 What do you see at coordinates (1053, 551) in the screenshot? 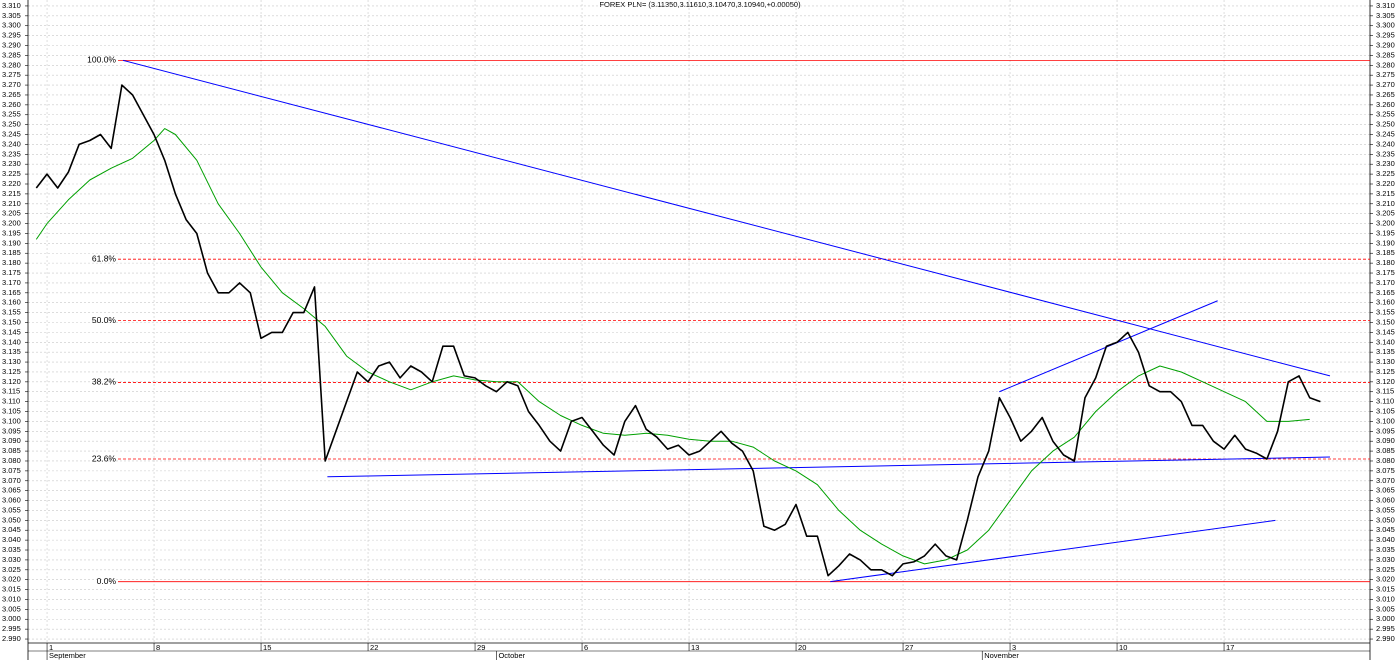
I see `trend-line` at bounding box center [1053, 551].